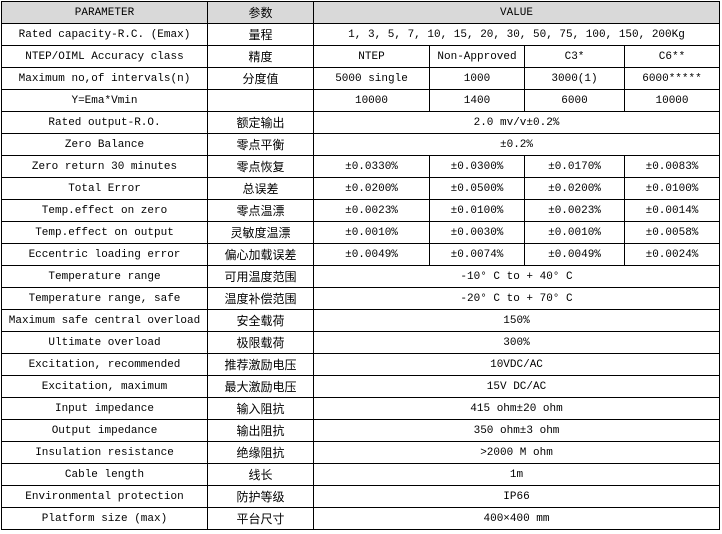 The width and height of the screenshot is (722, 534). Describe the element at coordinates (477, 78) in the screenshot. I see `value-cell: 1000` at that location.